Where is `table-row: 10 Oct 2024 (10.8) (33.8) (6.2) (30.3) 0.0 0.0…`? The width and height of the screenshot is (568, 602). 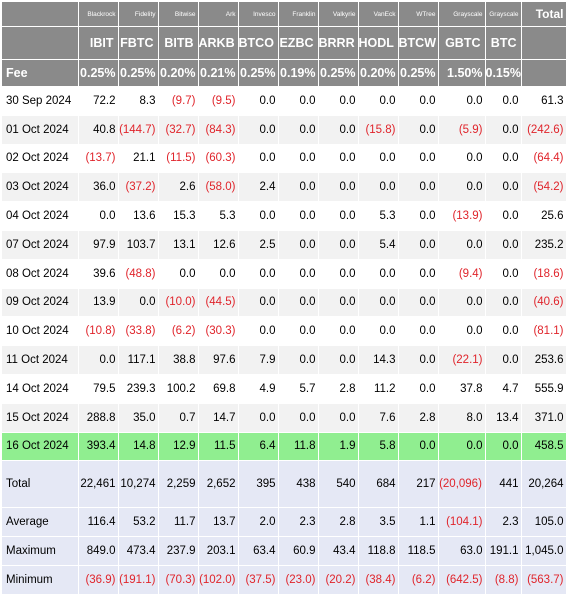 table-row: 10 Oct 2024 (10.8) (33.8) (6.2) (30.3) 0.0 0.0… is located at coordinates (284, 331).